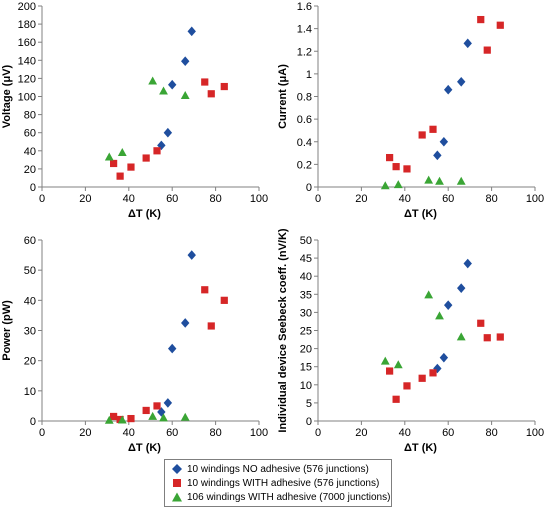 The height and width of the screenshot is (509, 554). Describe the element at coordinates (7, 330) in the screenshot. I see `y-axis-title: Power (pW)` at that location.